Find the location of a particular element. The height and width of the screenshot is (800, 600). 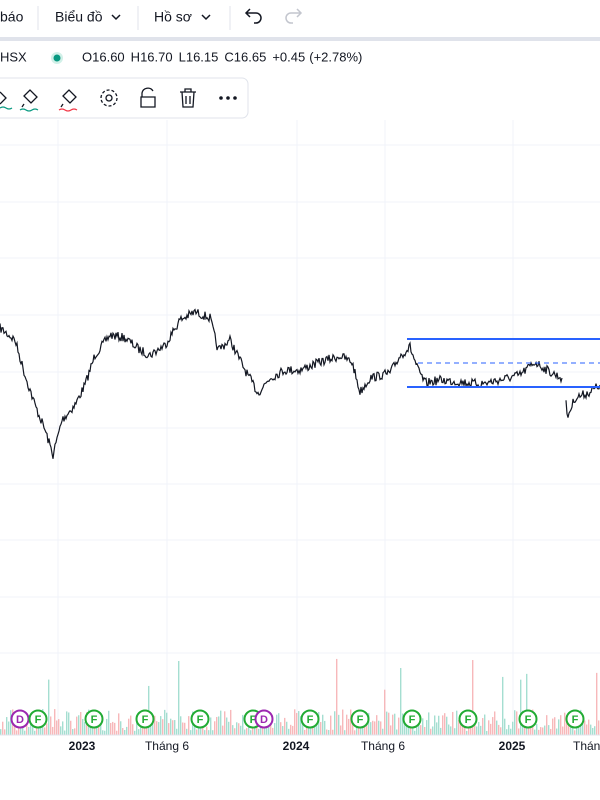

delete-button is located at coordinates (188, 98).